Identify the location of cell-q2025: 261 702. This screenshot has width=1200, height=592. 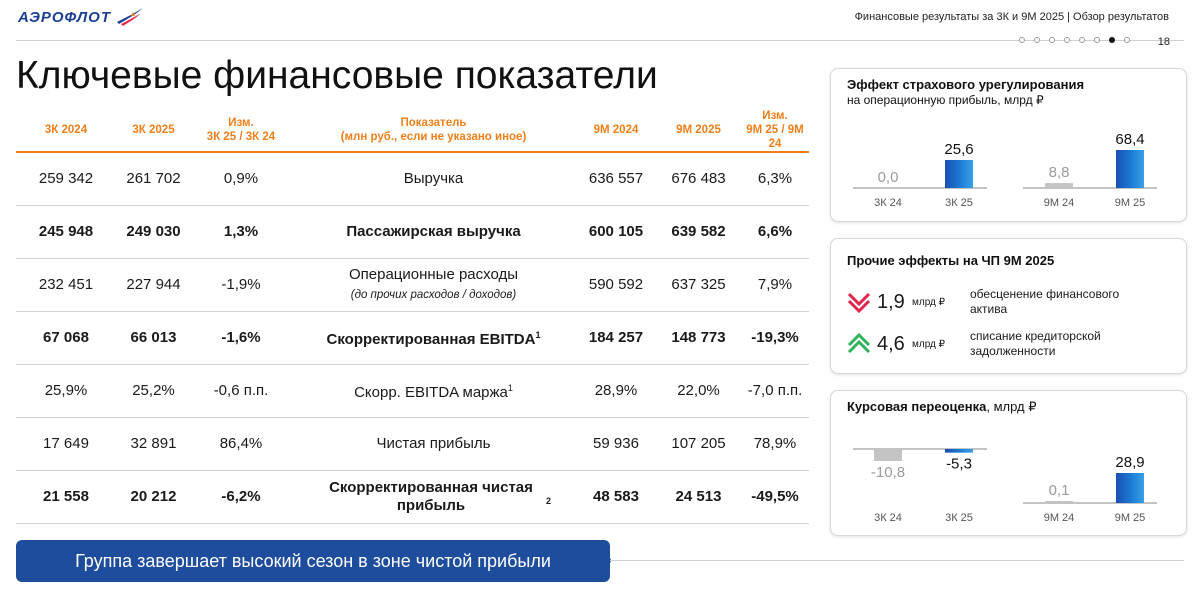
(153, 179).